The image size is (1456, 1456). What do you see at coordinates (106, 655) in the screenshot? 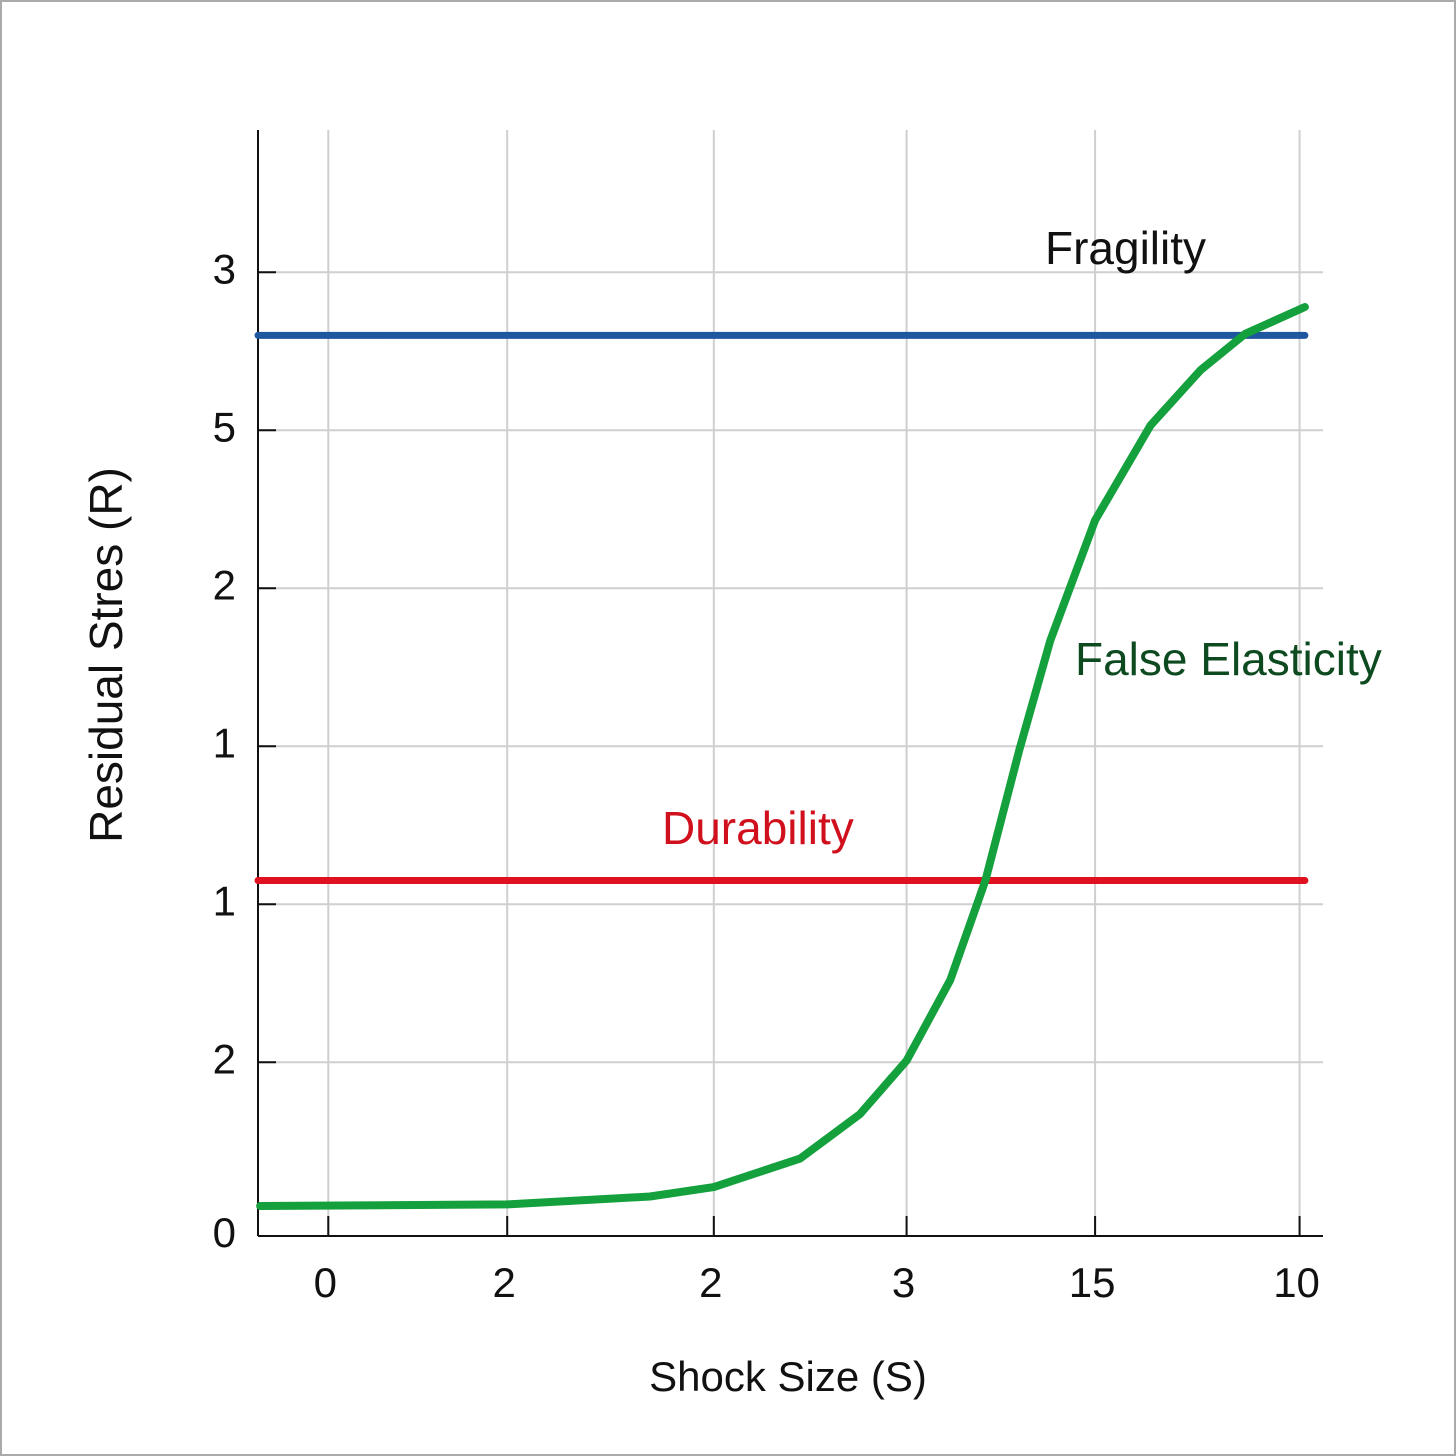
I see `y-axis-label: Residual Stres (R)` at bounding box center [106, 655].